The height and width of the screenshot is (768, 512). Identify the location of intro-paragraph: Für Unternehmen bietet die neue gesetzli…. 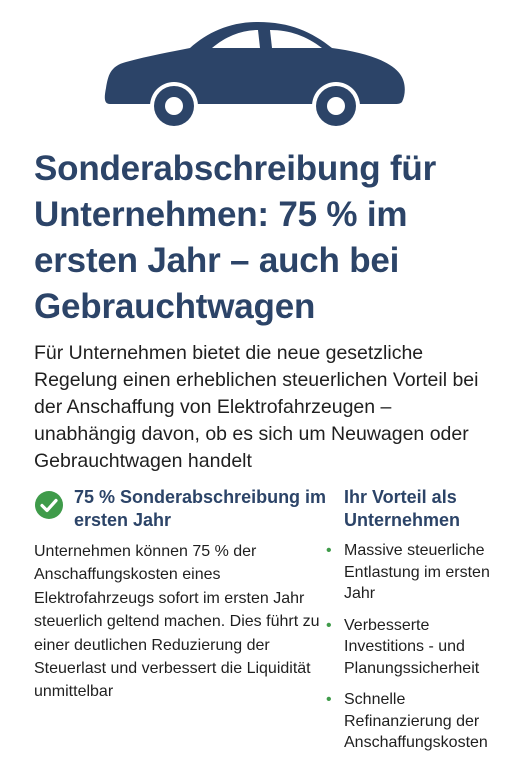
(256, 407).